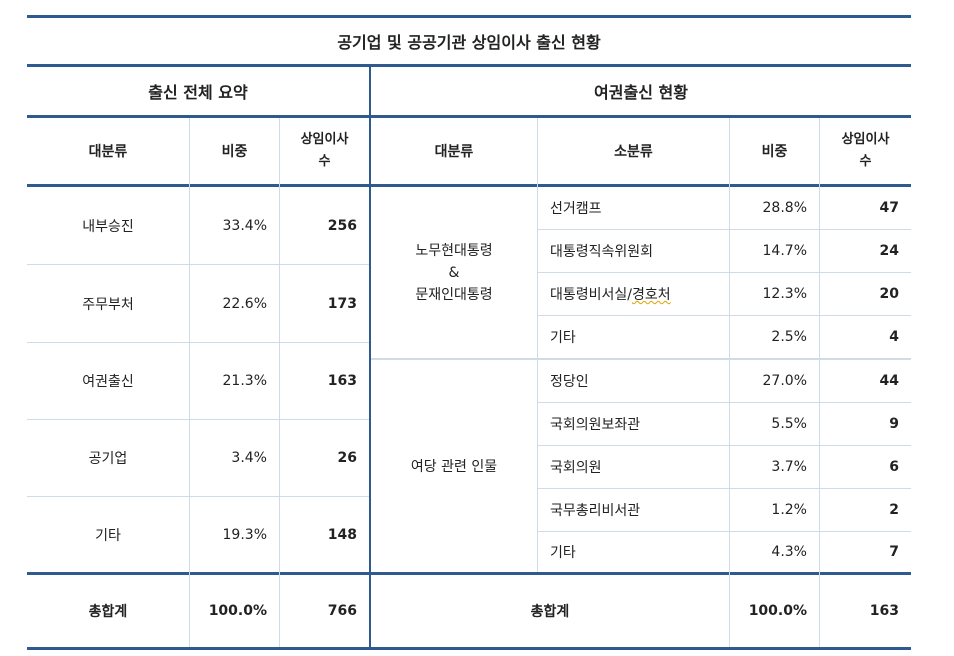 This screenshot has height=656, width=954. I want to click on section-header-rule, so click(469, 116).